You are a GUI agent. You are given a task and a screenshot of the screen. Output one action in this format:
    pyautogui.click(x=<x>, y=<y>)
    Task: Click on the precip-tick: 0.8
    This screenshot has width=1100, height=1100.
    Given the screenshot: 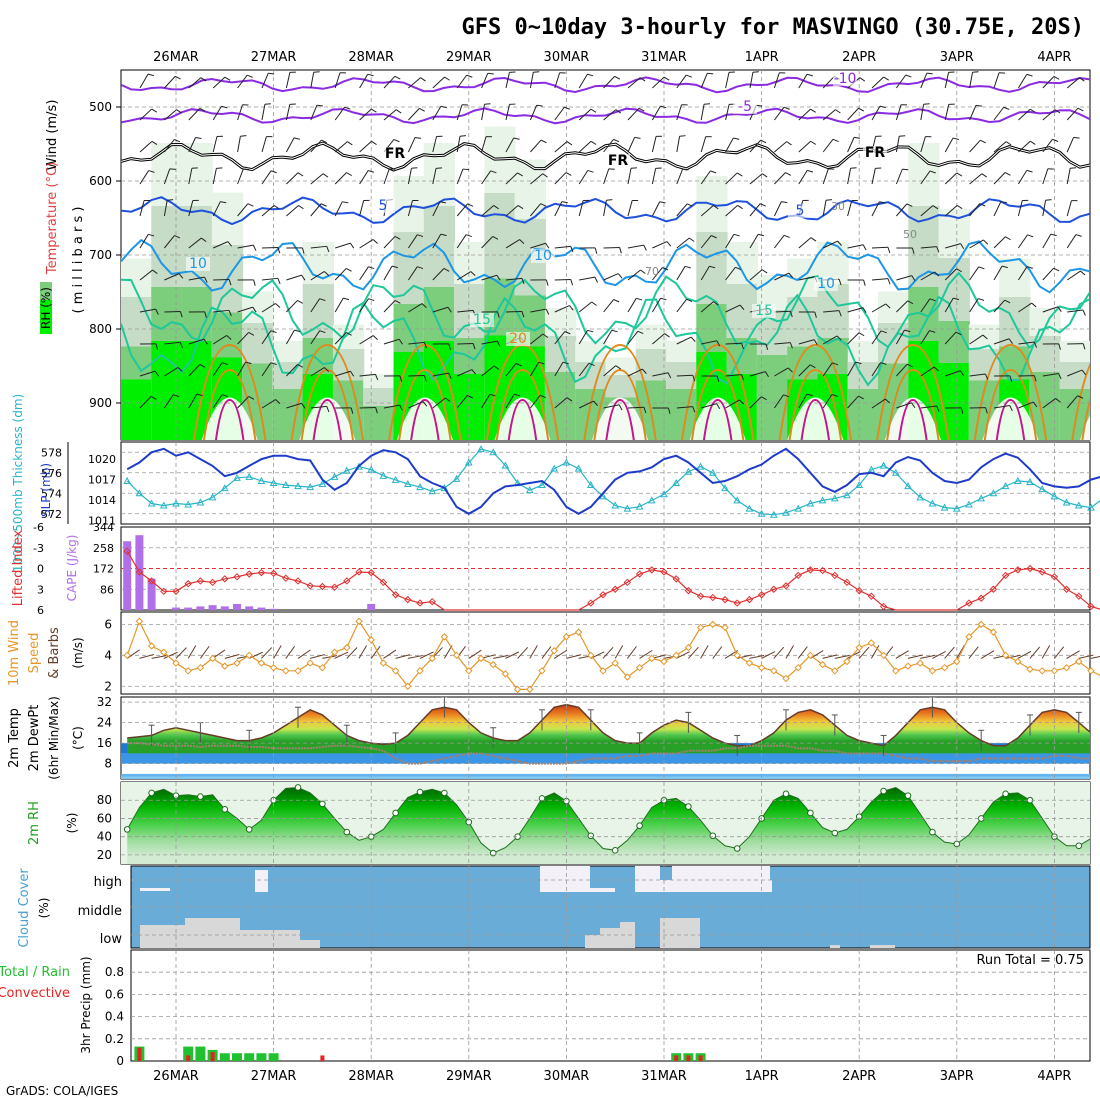 What is the action you would take?
    pyautogui.click(x=114, y=972)
    